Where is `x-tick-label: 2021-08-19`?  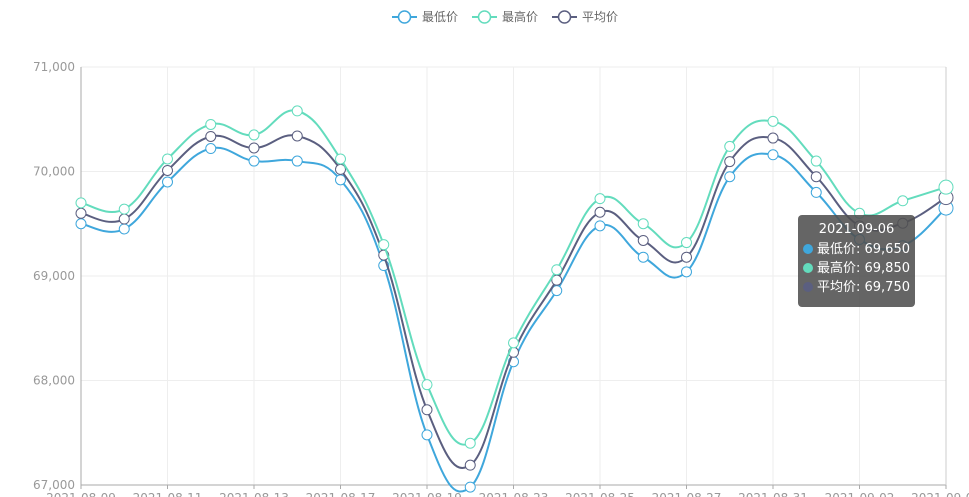 x-tick-label: 2021-08-19 is located at coordinates (427, 494).